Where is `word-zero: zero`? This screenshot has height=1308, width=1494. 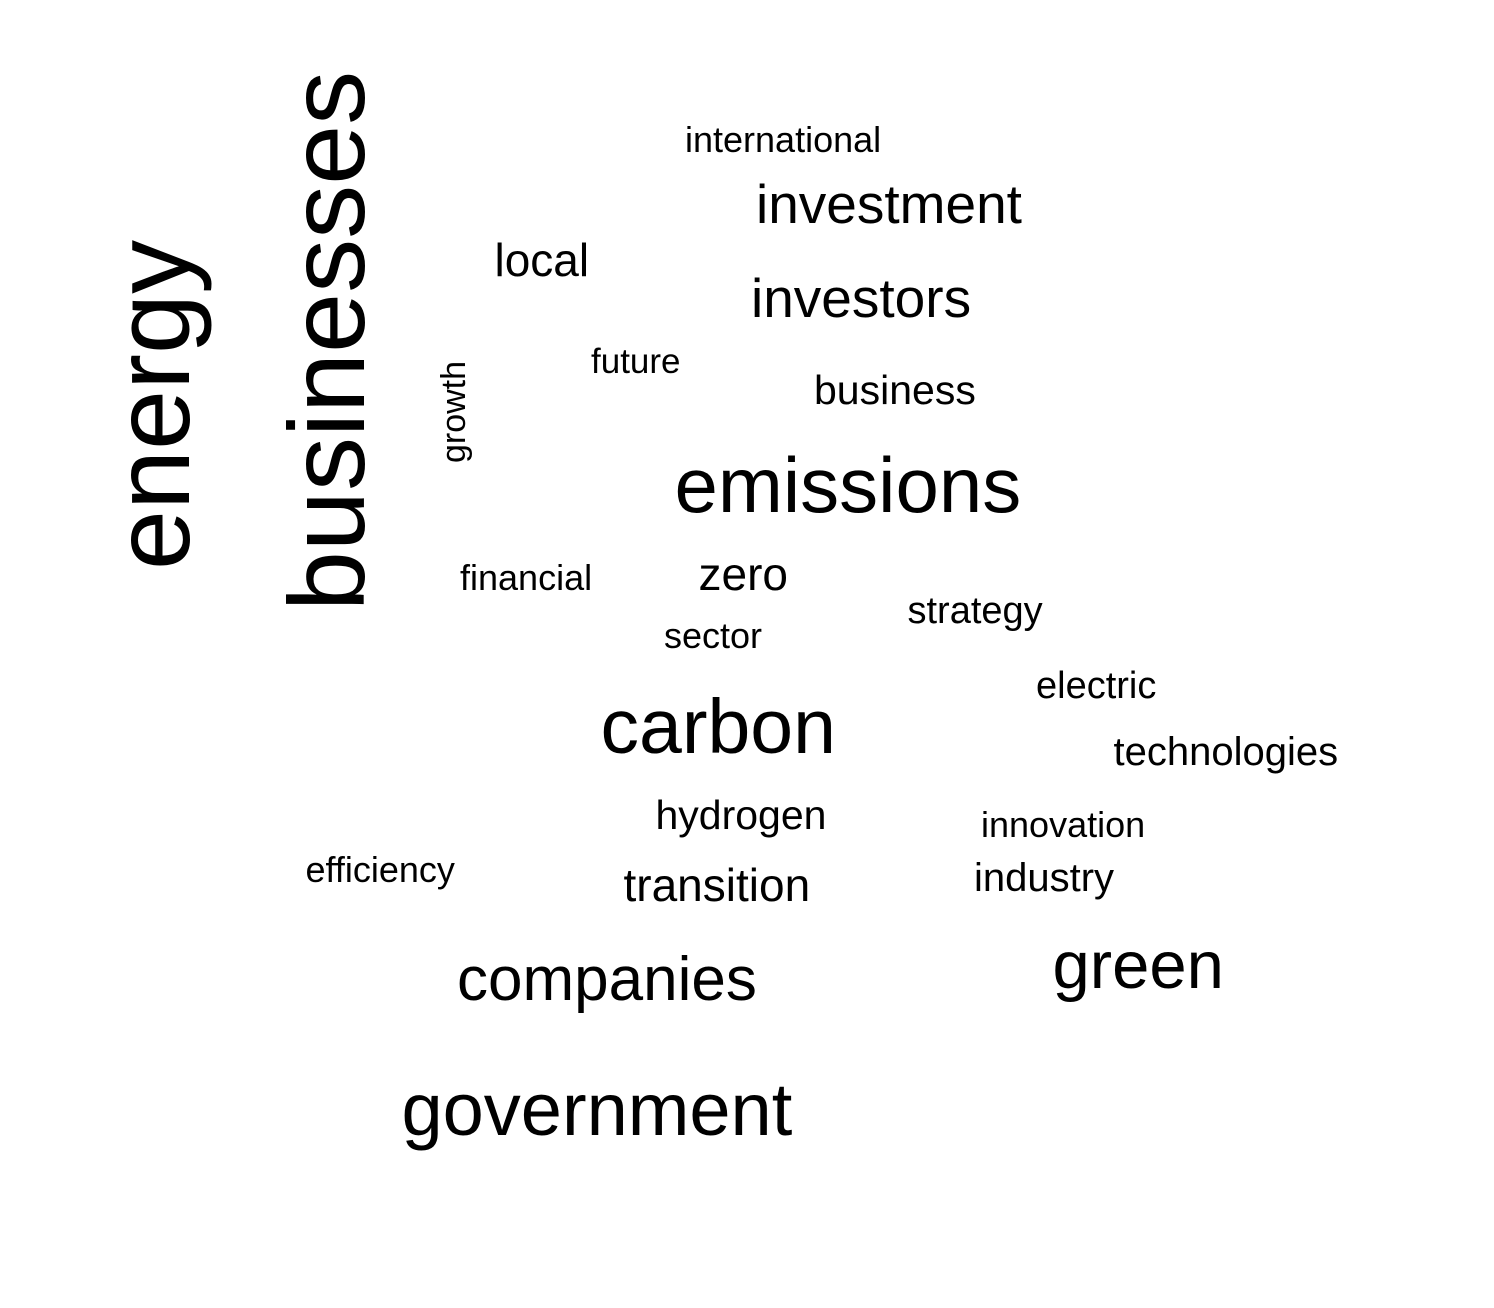 word-zero: zero is located at coordinates (743, 574).